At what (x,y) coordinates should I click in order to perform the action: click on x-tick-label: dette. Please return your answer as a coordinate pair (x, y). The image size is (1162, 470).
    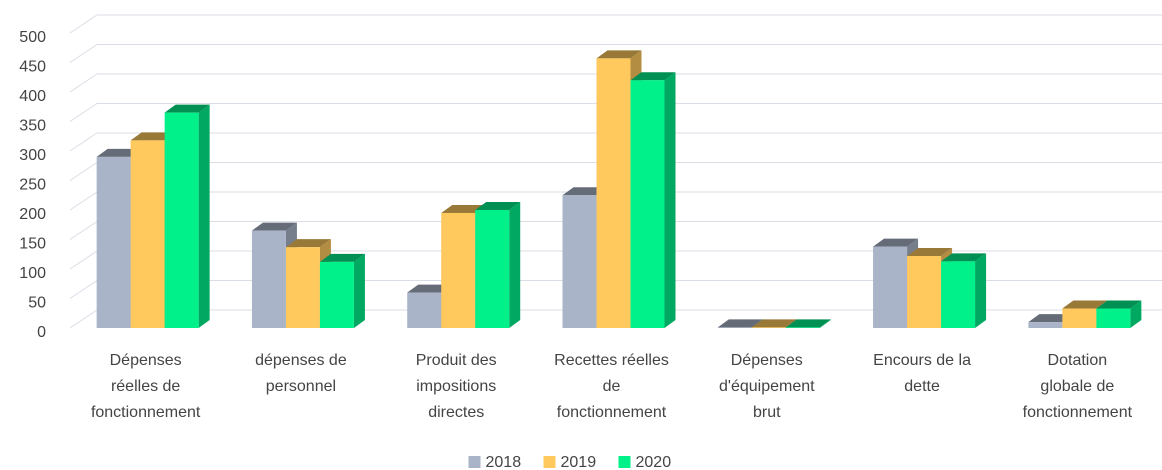
    Looking at the image, I should click on (922, 386).